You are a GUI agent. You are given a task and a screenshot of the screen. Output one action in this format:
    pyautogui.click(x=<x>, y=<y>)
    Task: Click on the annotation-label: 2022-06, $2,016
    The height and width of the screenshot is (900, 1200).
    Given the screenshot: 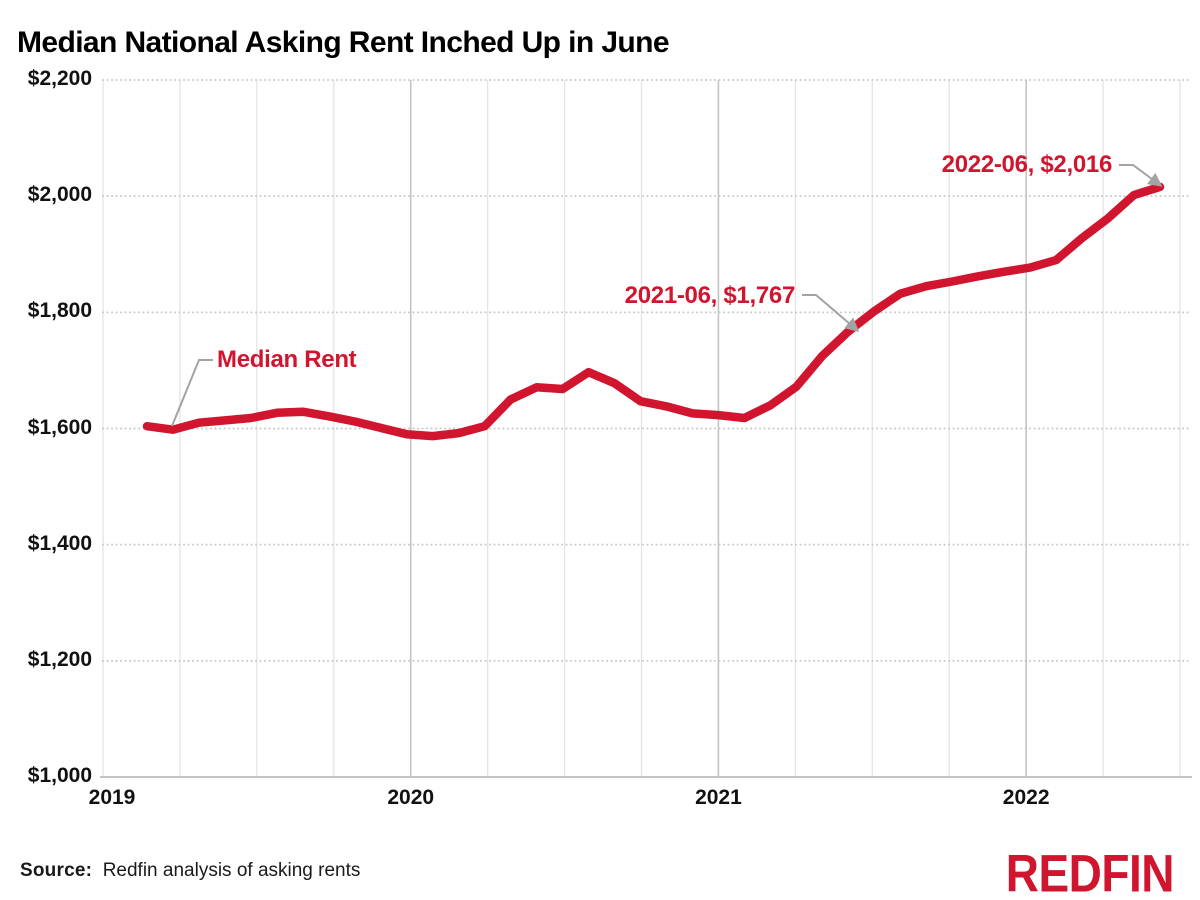 What is the action you would take?
    pyautogui.click(x=1027, y=164)
    